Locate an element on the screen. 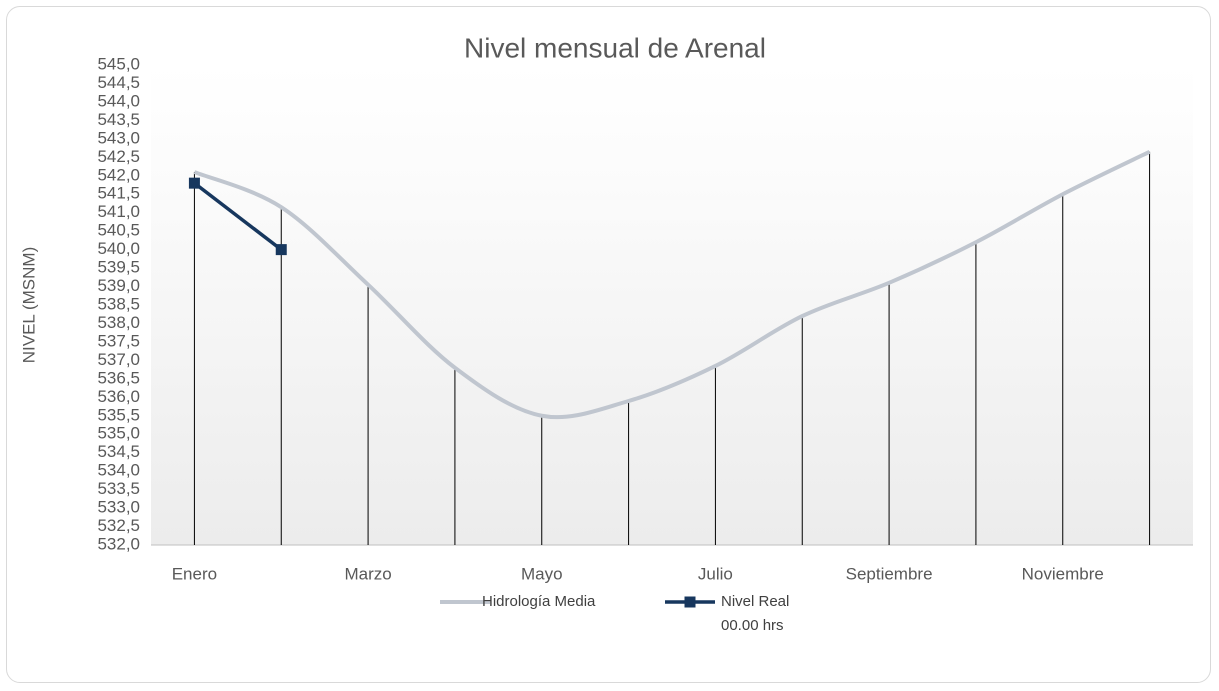 The width and height of the screenshot is (1219, 691). y-tick-label: 544,5 is located at coordinates (118, 82).